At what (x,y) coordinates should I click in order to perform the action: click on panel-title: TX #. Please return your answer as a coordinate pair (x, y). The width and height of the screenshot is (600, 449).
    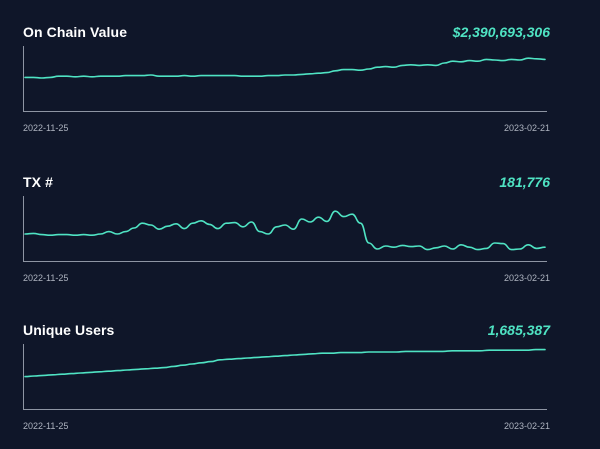
    Looking at the image, I should click on (38, 182).